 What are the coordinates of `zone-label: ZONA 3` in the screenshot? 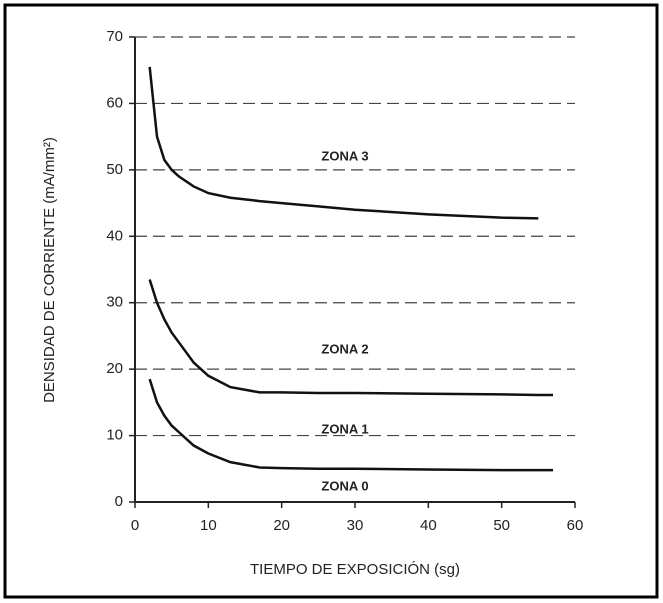 It's located at (344, 155).